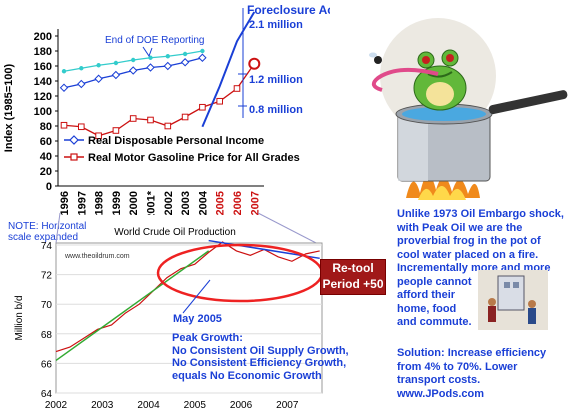 The image size is (574, 414). Describe the element at coordinates (203, 202) in the screenshot. I see `top-x-tick-label: 2004` at that location.